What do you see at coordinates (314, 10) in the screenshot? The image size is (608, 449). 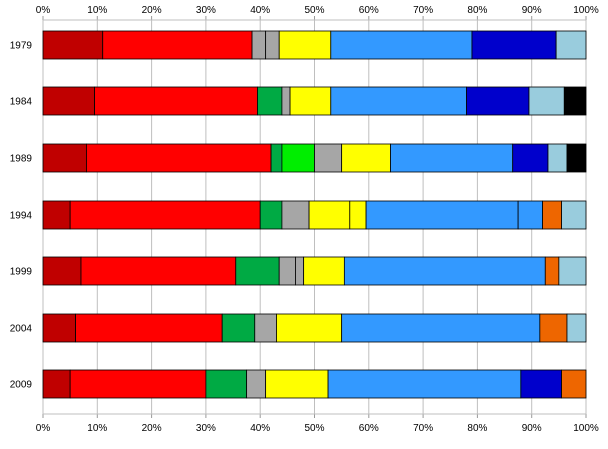 I see `x-tick-label-top: 50%` at bounding box center [314, 10].